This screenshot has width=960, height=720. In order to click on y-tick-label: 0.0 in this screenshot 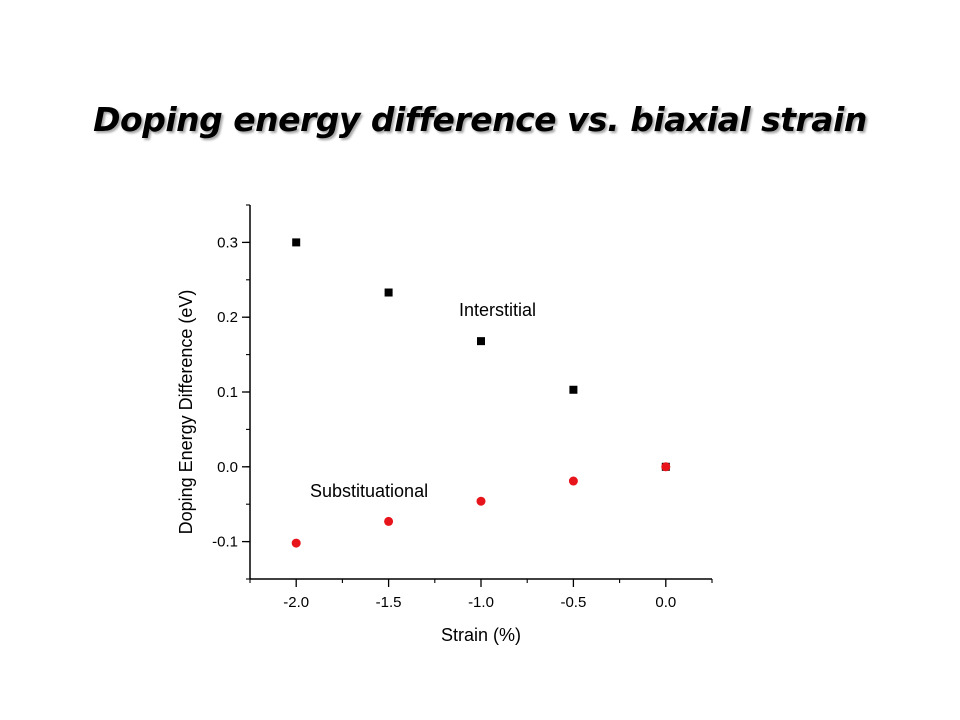, I will do `click(227, 467)`.